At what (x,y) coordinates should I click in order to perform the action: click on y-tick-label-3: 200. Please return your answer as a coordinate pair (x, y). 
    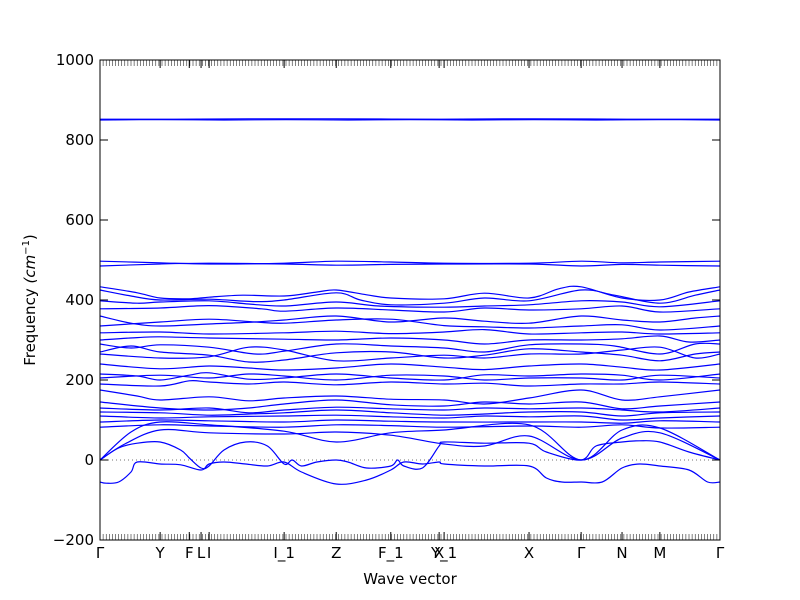
    Looking at the image, I should click on (79, 380).